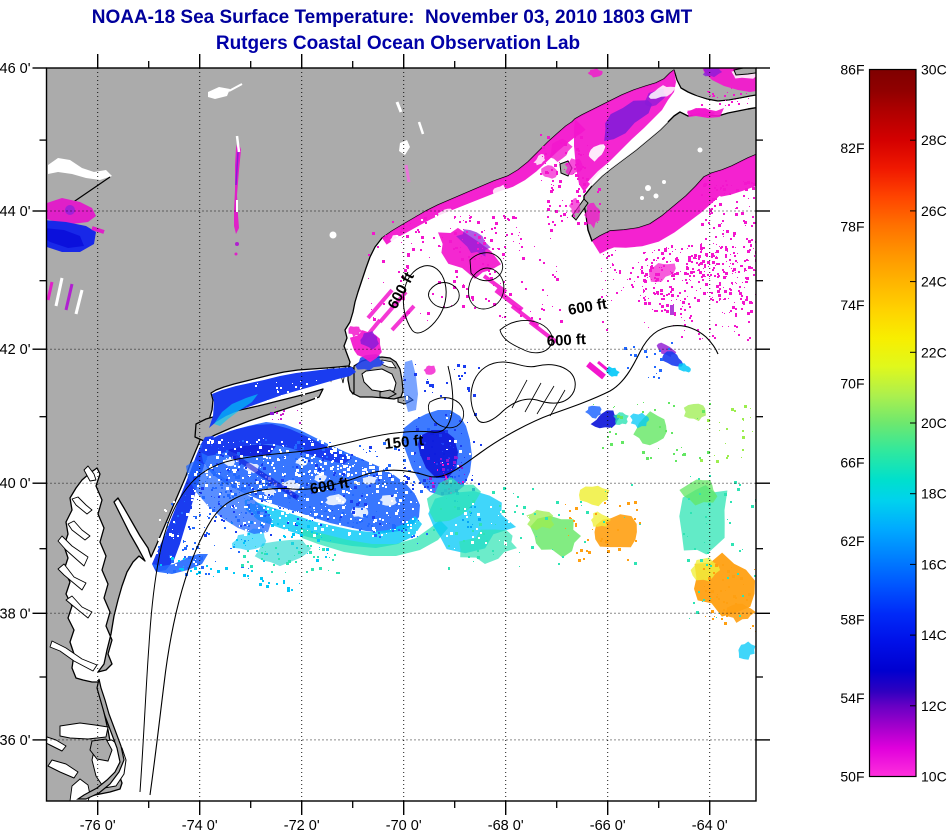 The image size is (952, 840). Describe the element at coordinates (852, 777) in the screenshot. I see `svg-text: 50F` at that location.